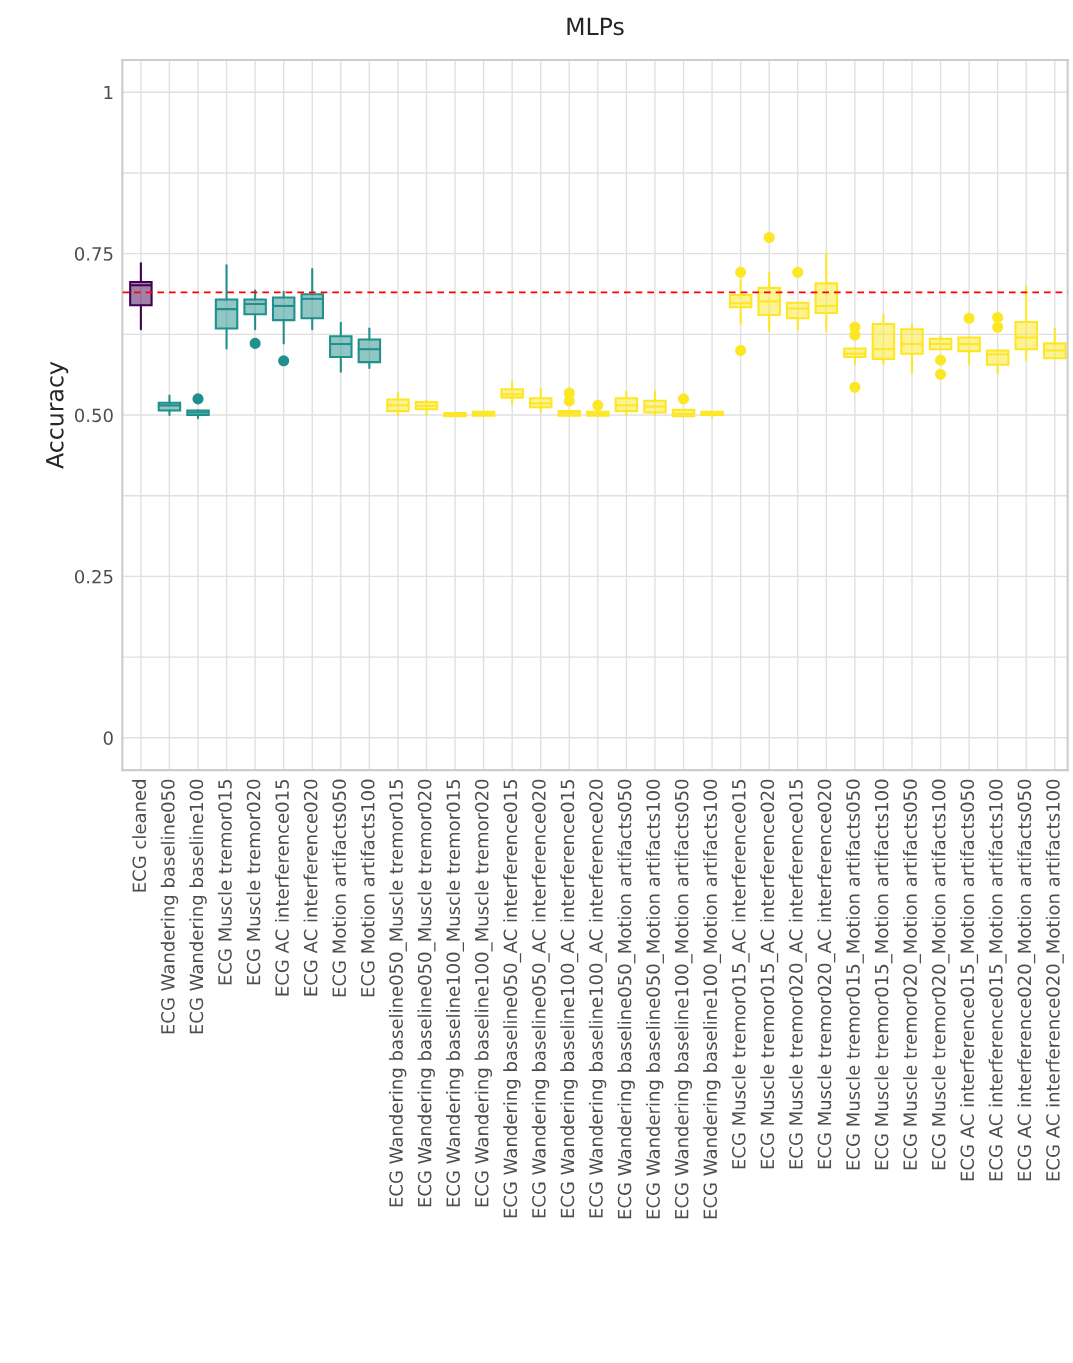 This screenshot has height=1363, width=1073. What do you see at coordinates (108, 92) in the screenshot?
I see `y-tick-label: 1` at bounding box center [108, 92].